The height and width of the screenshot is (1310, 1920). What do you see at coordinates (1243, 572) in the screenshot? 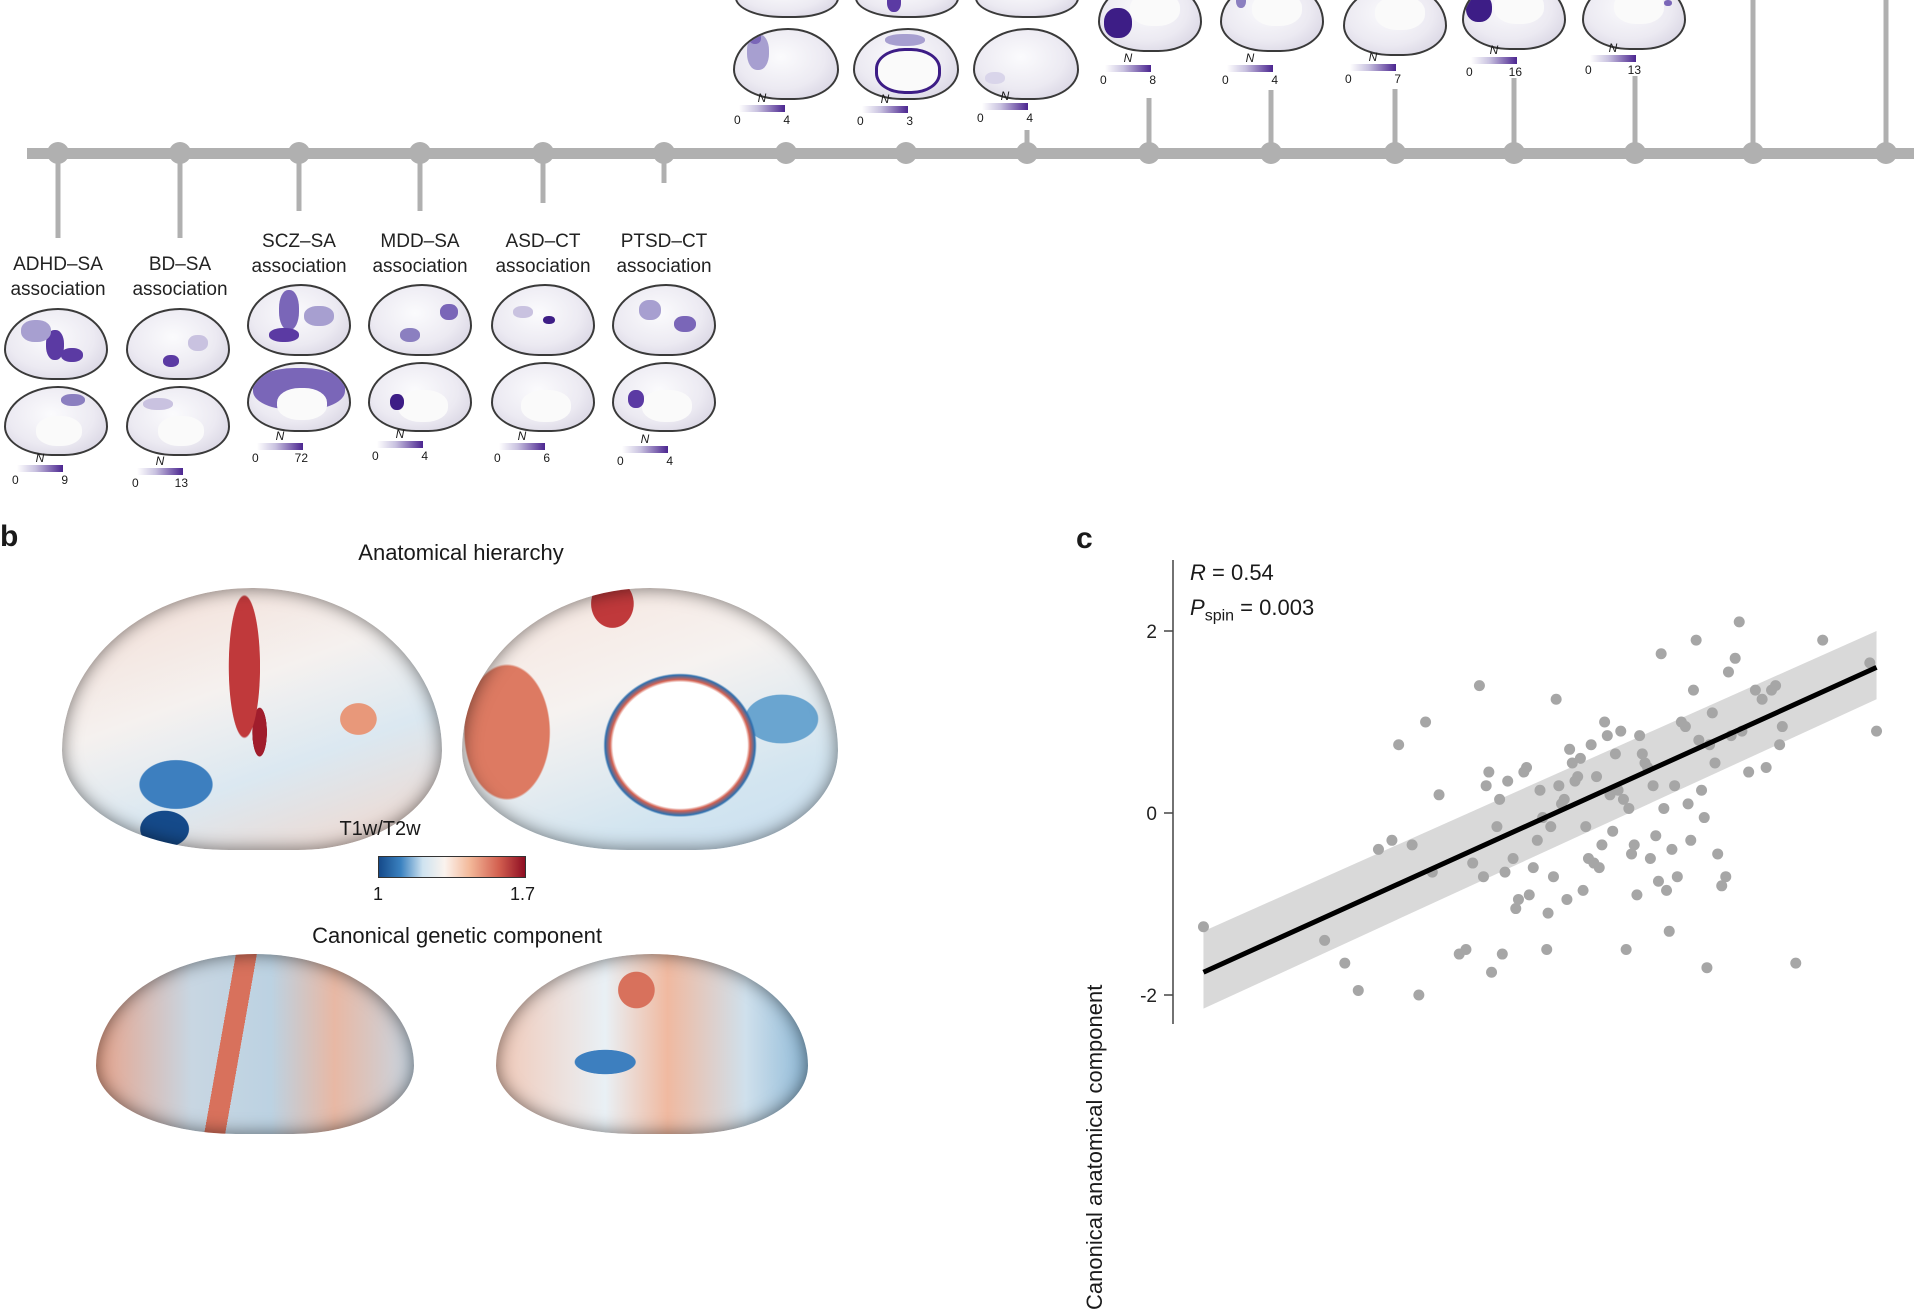
I see `stat-r-value: = 0.54` at bounding box center [1243, 572].